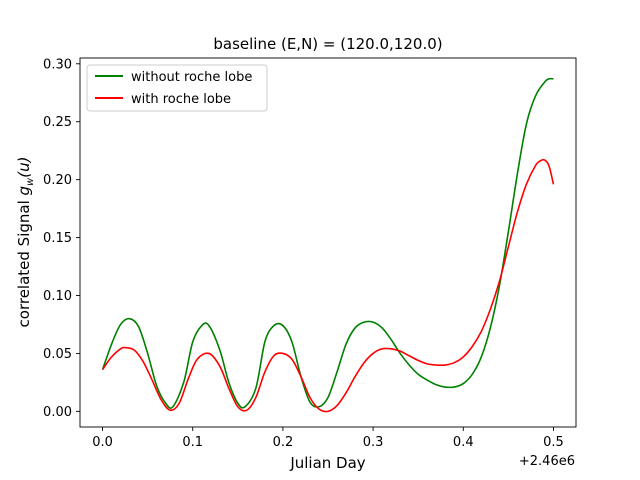 Image resolution: width=640 pixels, height=480 pixels. What do you see at coordinates (327, 463) in the screenshot?
I see `x-axis-label: Julian Day` at bounding box center [327, 463].